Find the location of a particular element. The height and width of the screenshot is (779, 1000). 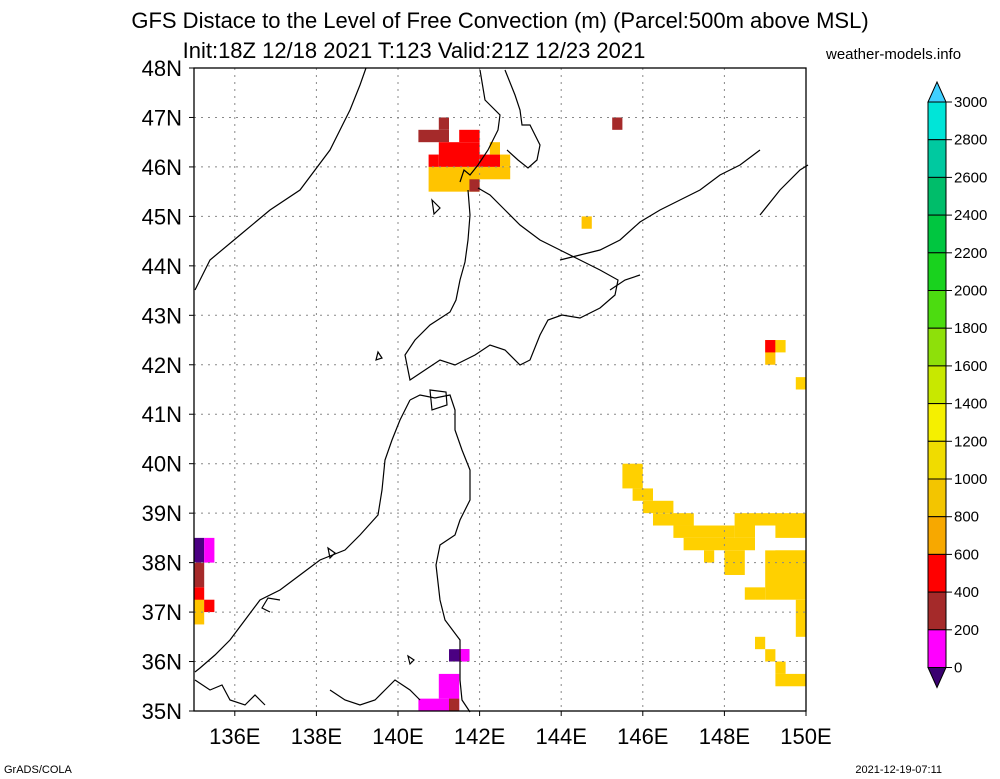

lon-label: 144E is located at coordinates (561, 736).